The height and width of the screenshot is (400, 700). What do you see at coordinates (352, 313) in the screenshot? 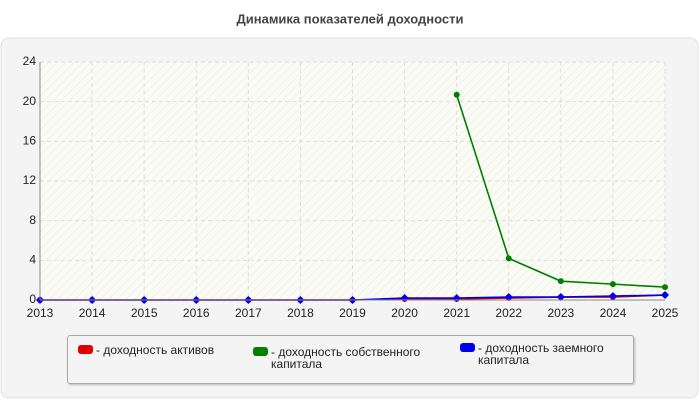
I see `x-tick-label: 2019` at bounding box center [352, 313].